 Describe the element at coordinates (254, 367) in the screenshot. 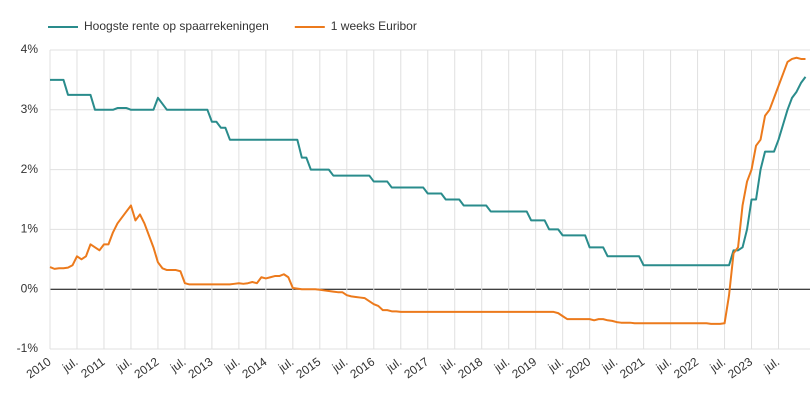

I see `x-tick-label: 2014` at that location.